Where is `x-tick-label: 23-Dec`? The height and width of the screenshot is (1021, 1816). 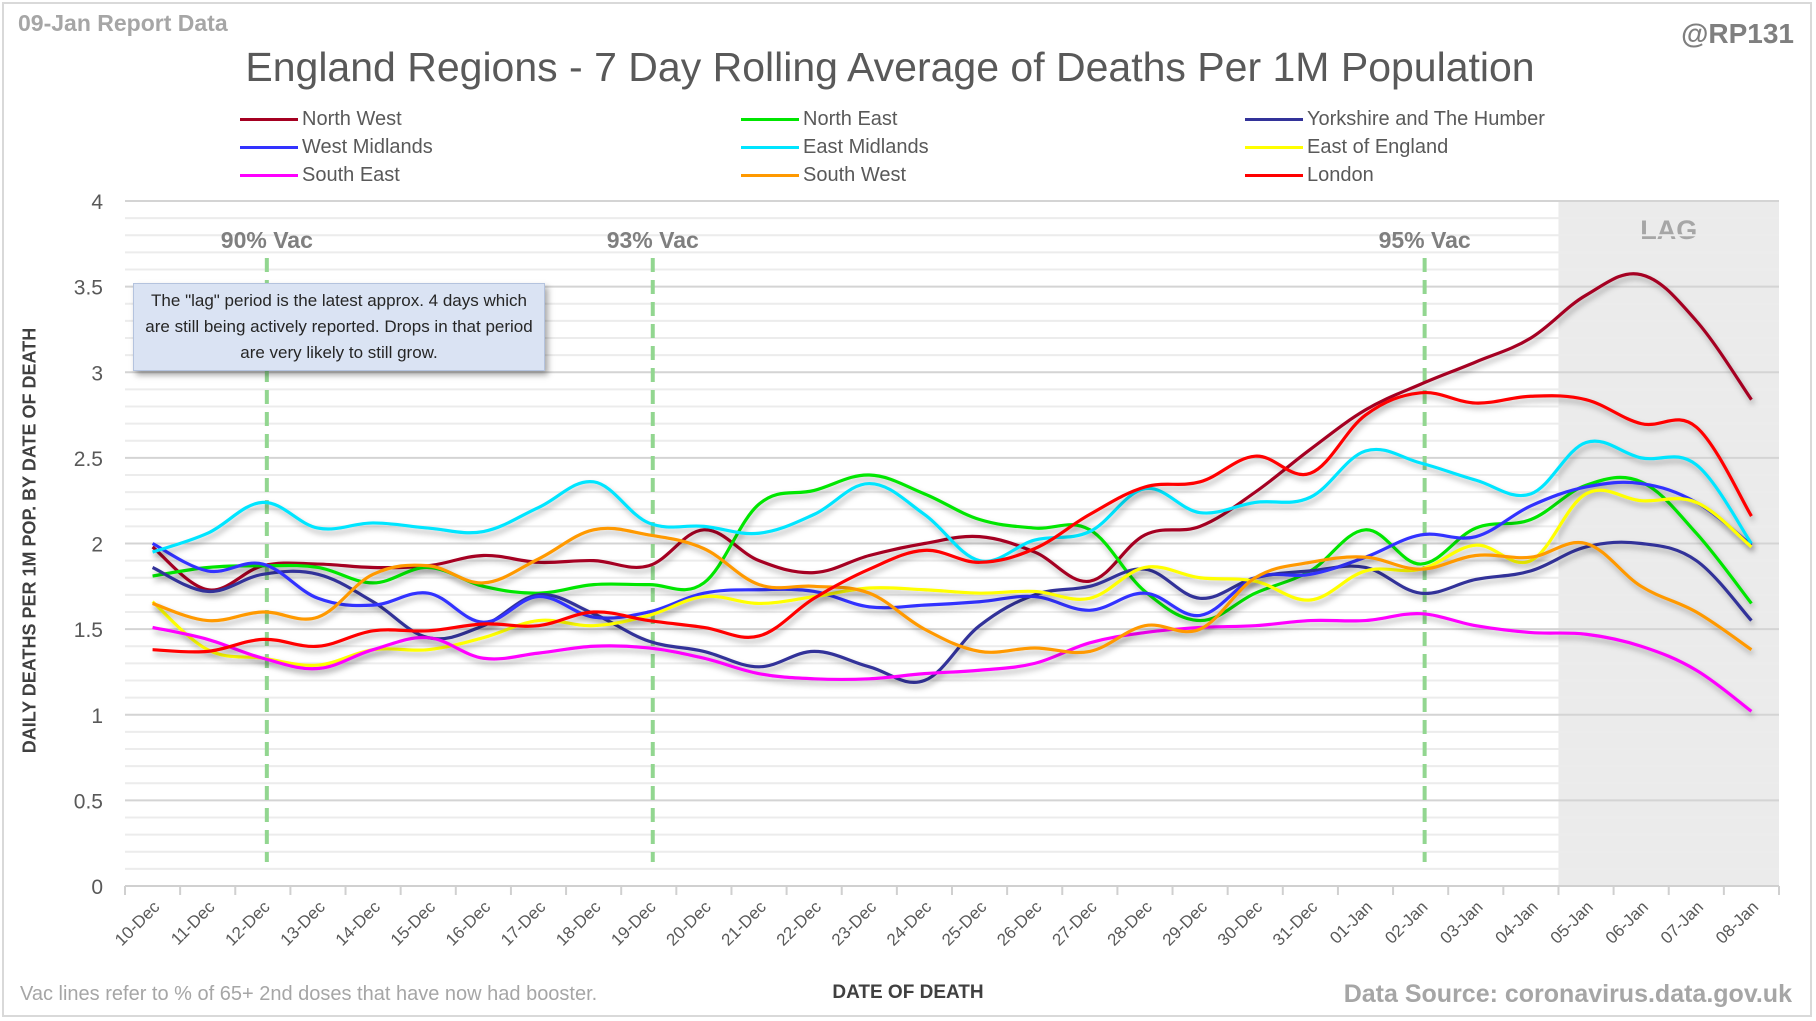
x-tick-label: 23-Dec is located at coordinates (854, 923).